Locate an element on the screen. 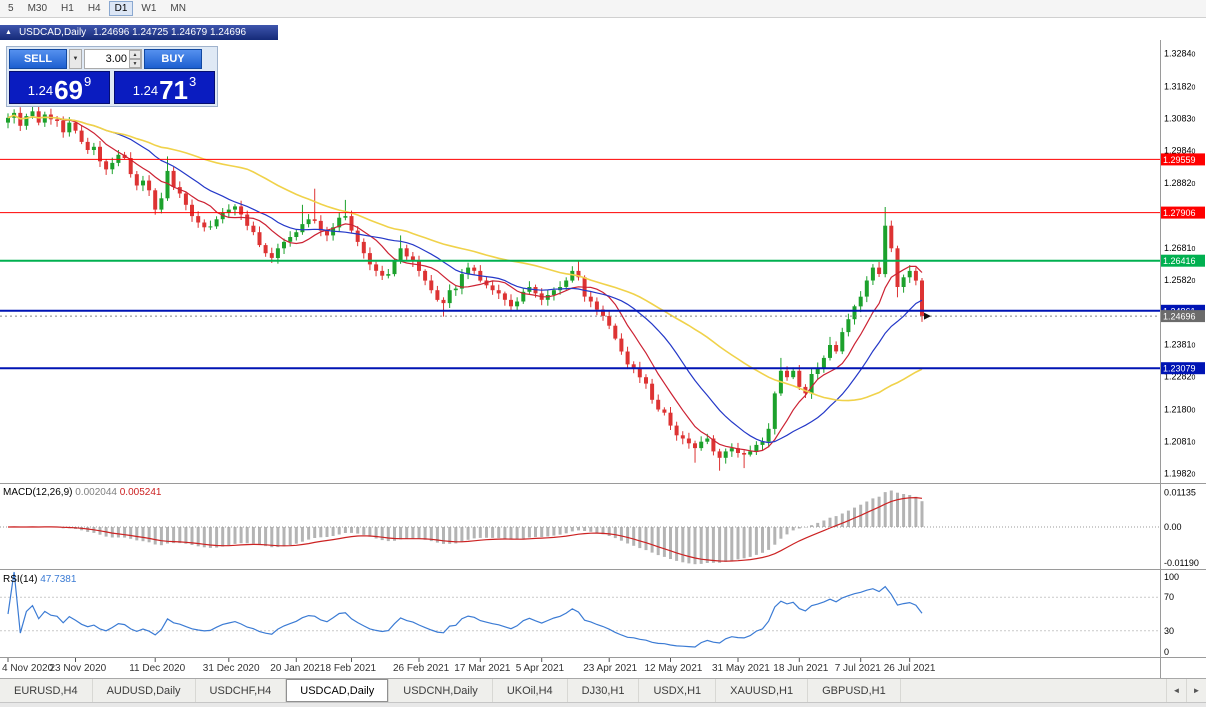  rsi-axis-label: 70 is located at coordinates (1169, 597).